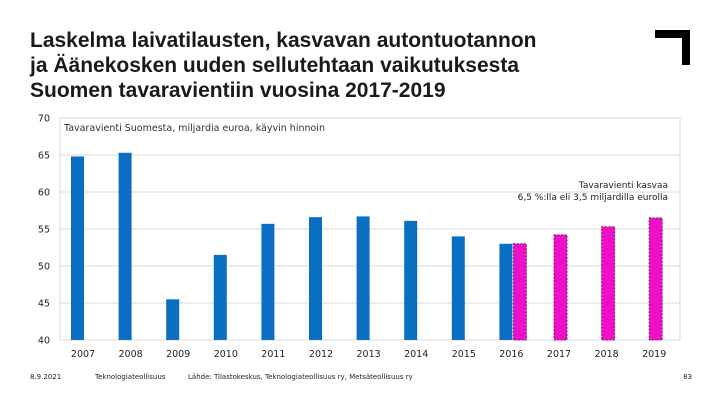  Describe the element at coordinates (226, 354) in the screenshot. I see `x-tick-label: 2010` at that location.